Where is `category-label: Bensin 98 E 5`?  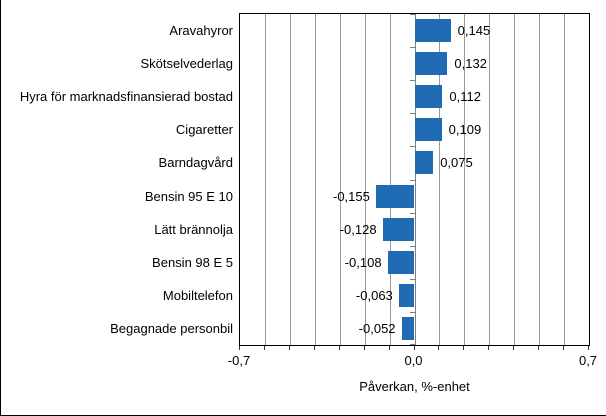
category-label: Bensin 98 E 5 is located at coordinates (192, 262).